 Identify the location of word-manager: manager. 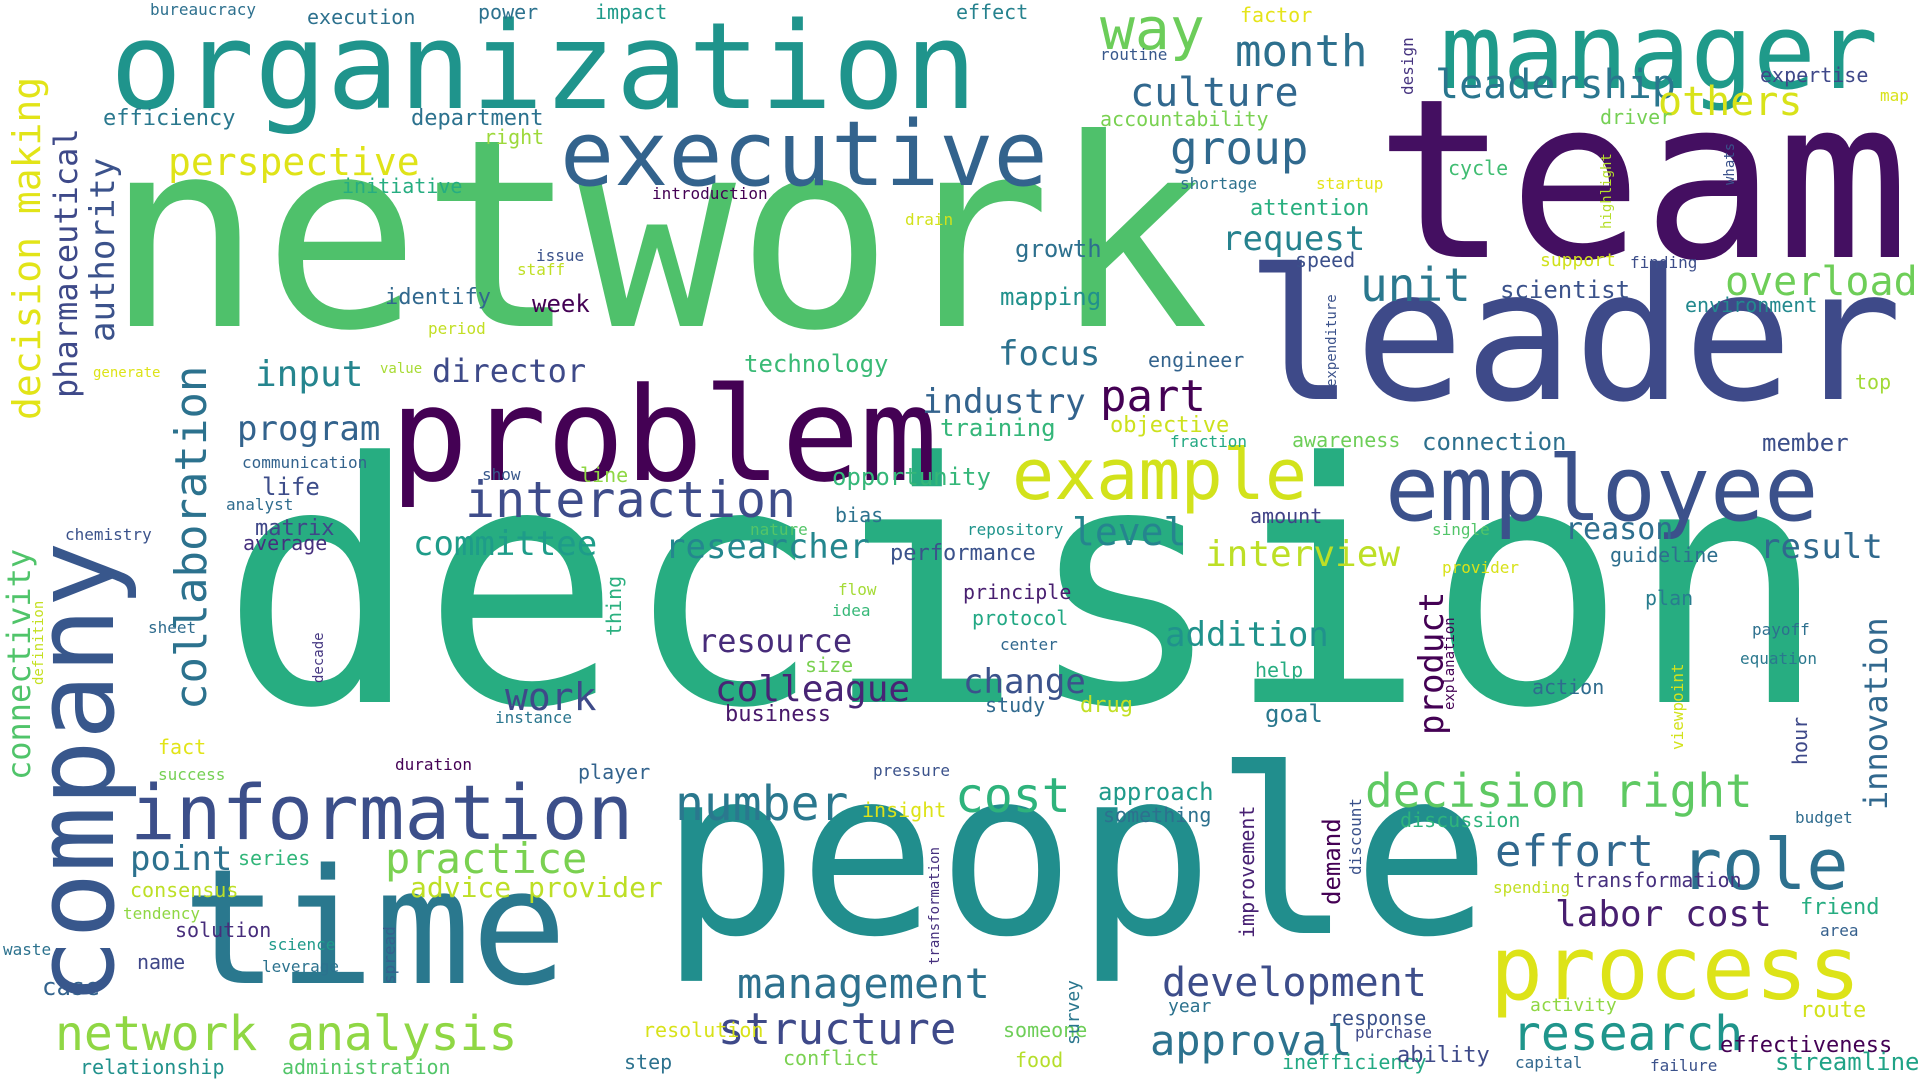
(1659, 56).